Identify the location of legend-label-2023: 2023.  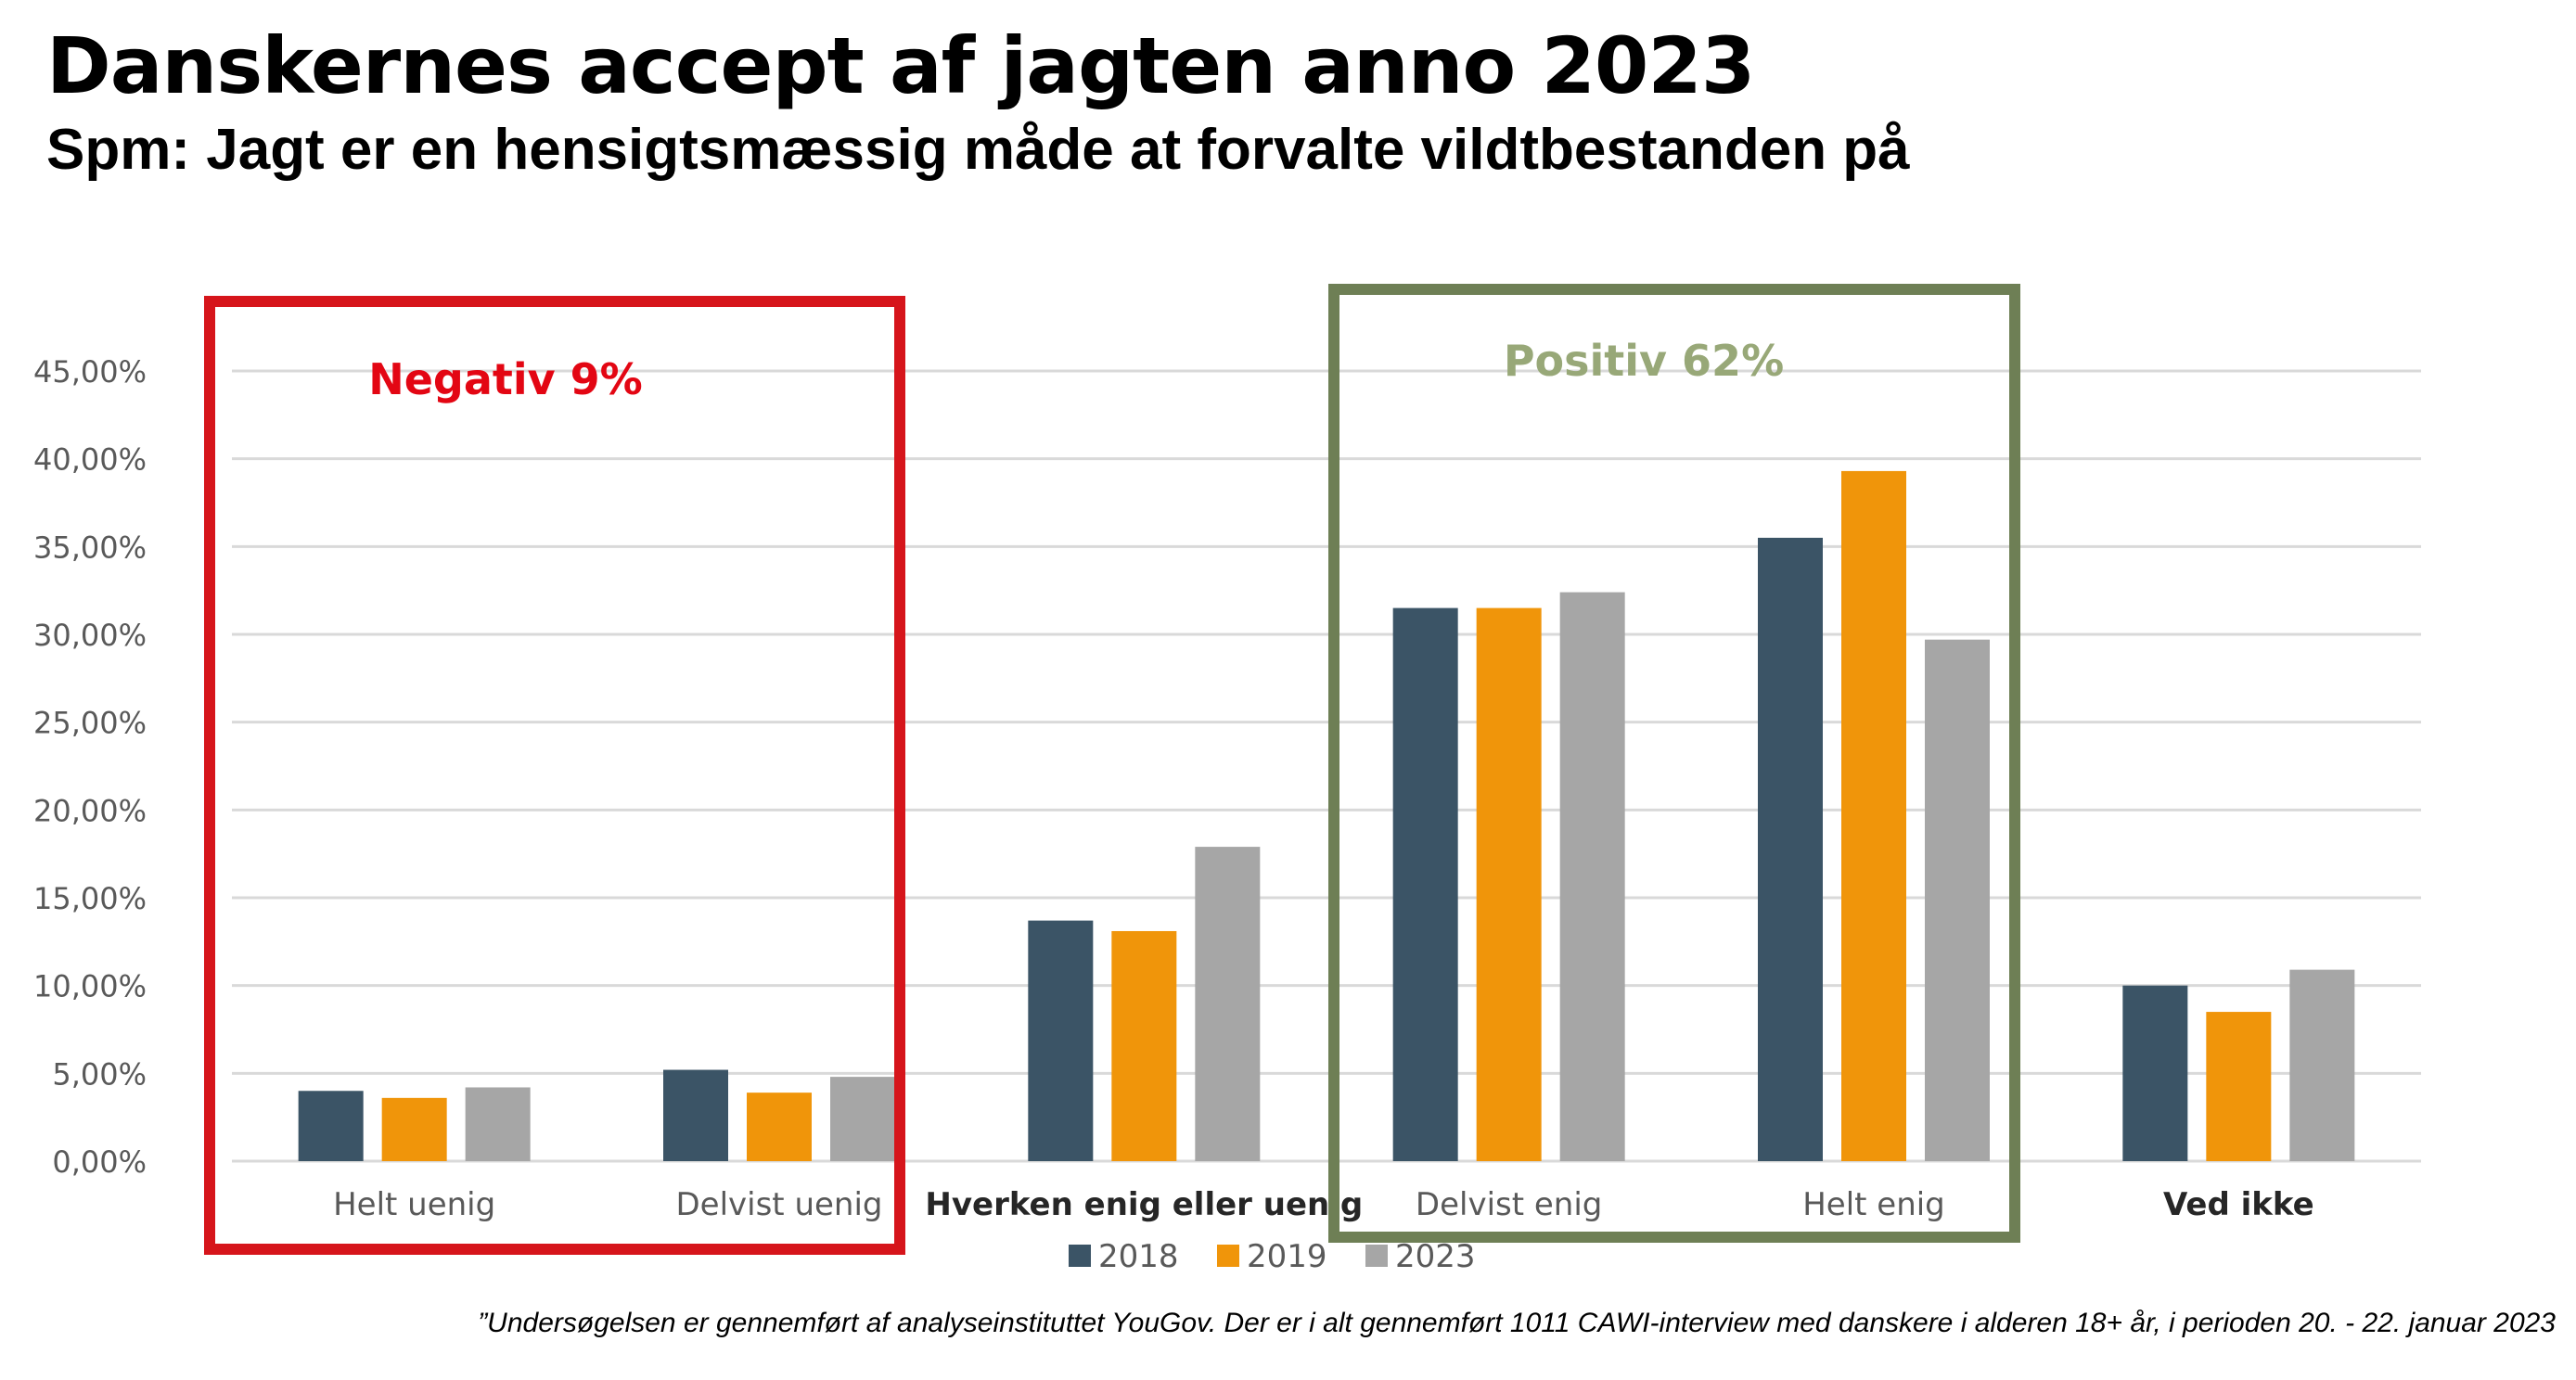
(1435, 1256).